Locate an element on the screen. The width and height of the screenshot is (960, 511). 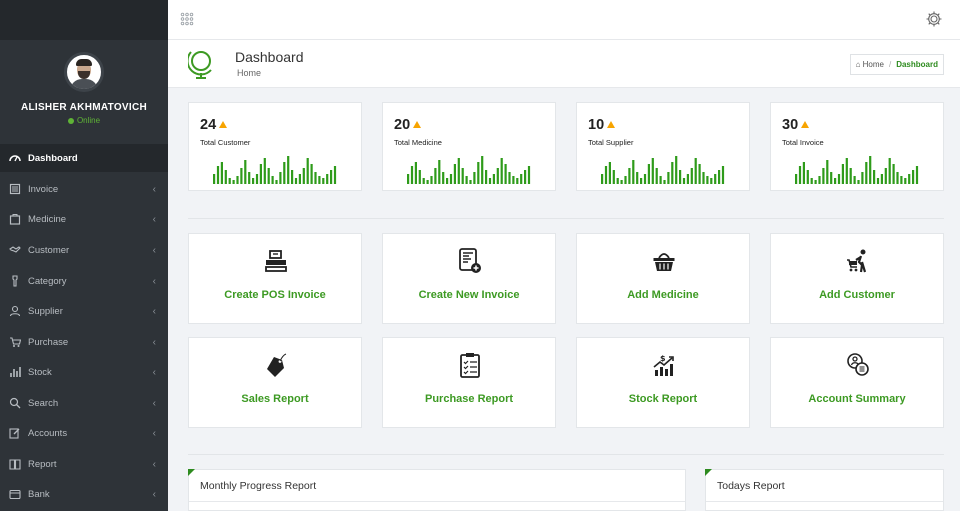
avatar is located at coordinates (84, 72).